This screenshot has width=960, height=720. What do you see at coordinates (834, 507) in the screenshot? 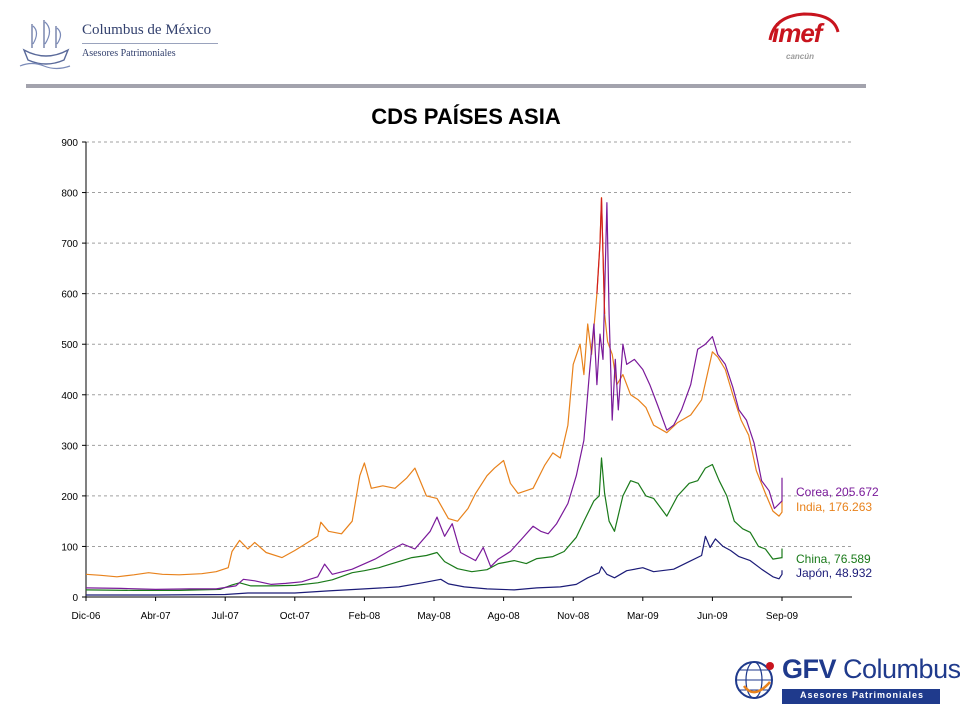
I see `series-end-label-india: India, 176.263` at bounding box center [834, 507].